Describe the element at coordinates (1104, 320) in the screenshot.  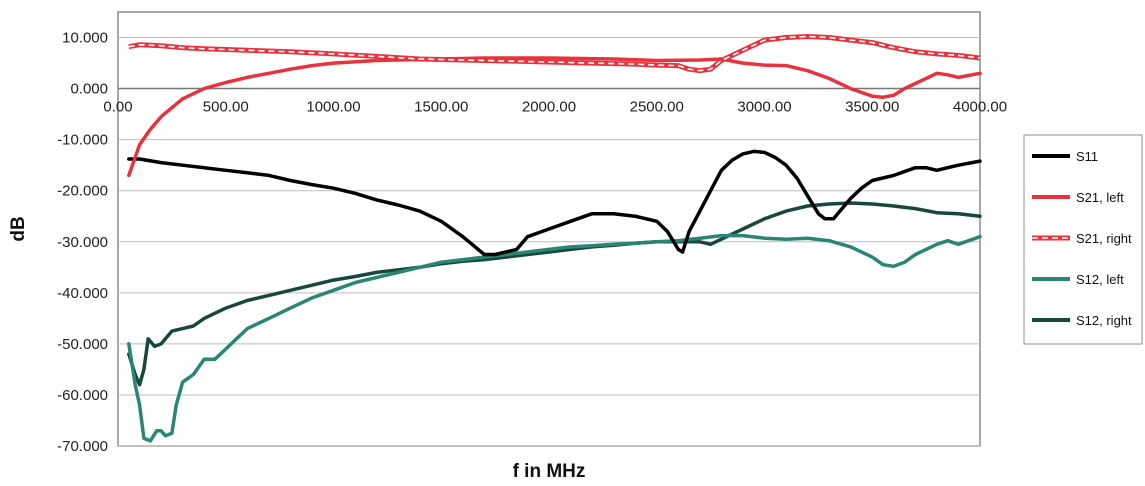
I see `legend-label: S12, right` at that location.